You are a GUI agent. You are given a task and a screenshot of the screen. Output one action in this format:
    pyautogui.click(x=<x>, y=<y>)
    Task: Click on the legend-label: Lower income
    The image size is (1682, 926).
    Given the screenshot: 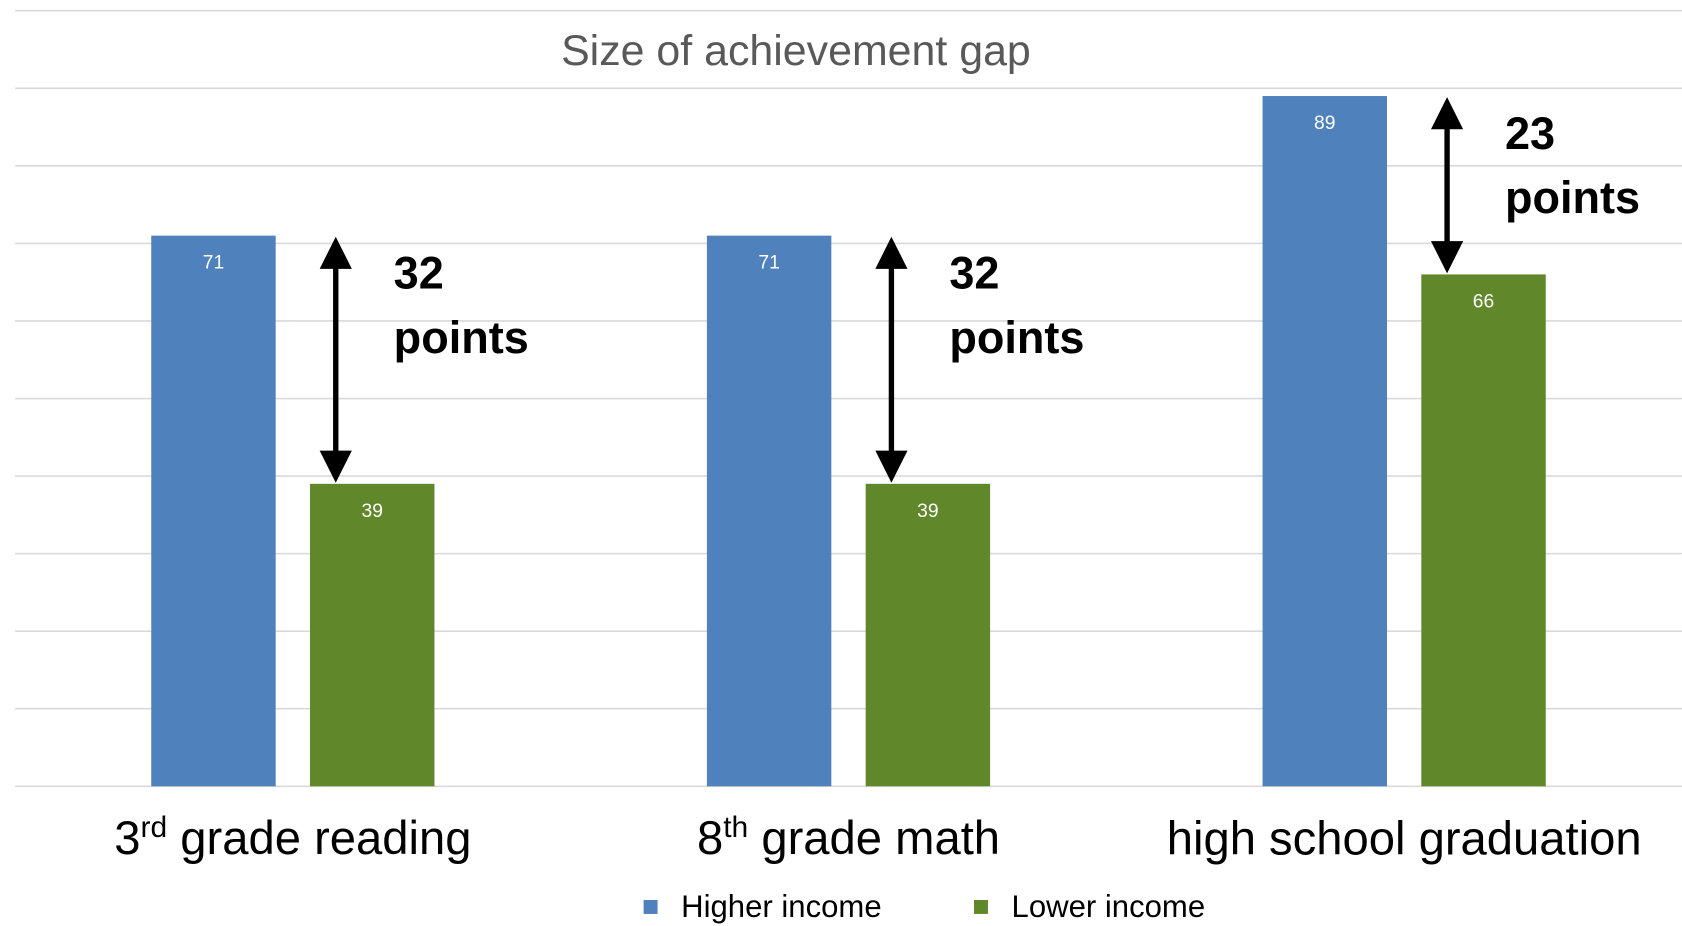 What is the action you would take?
    pyautogui.click(x=1109, y=906)
    